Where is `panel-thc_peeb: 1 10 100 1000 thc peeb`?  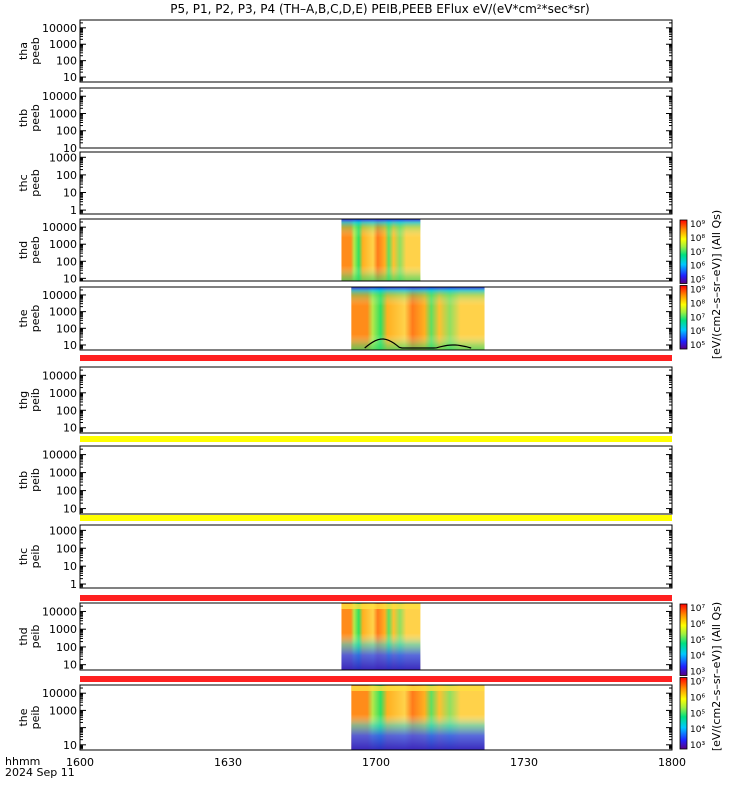
panel-thc_peeb: 1 10 100 1000 thc peeb is located at coordinates (345, 184).